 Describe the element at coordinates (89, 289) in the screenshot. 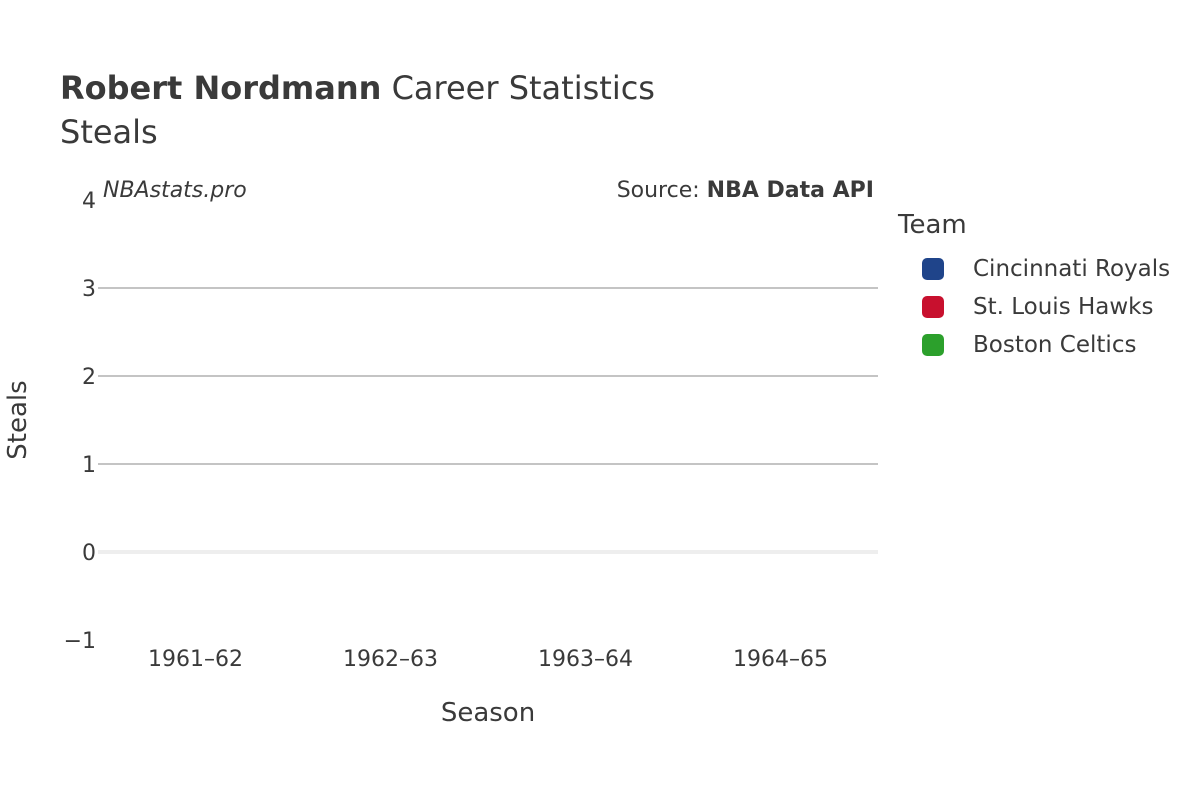

I see `y-tick-label: 3` at that location.